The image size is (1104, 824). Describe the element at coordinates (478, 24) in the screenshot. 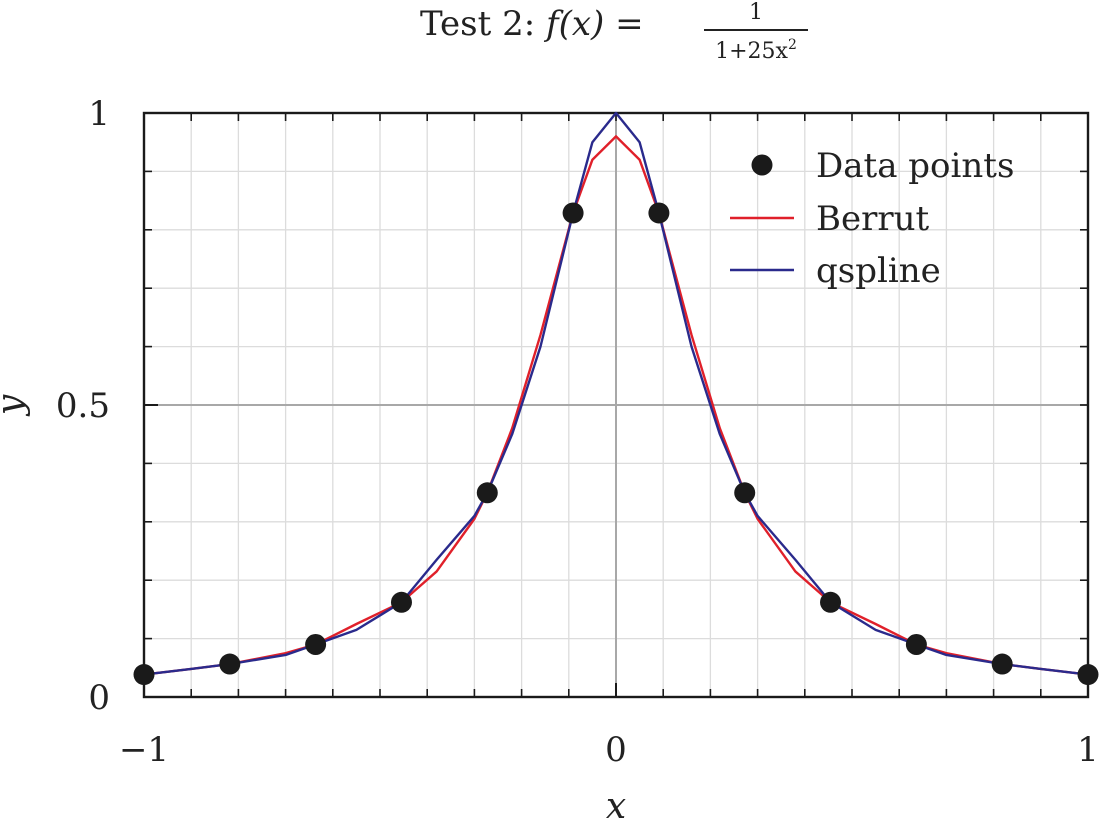

I see `title-prefix: Test 2:` at that location.